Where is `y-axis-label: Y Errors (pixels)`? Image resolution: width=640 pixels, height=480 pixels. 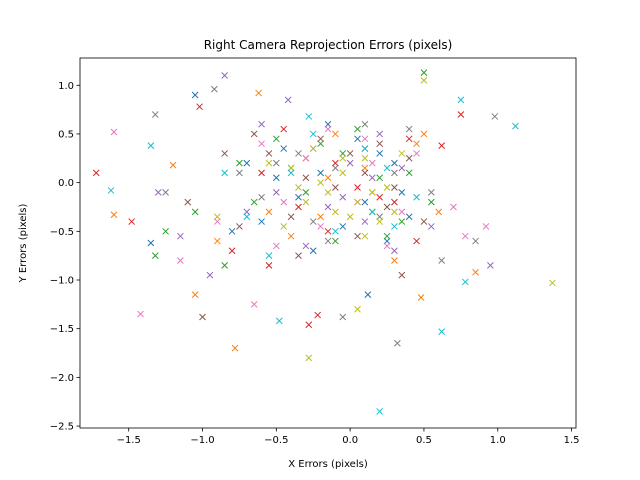 y-axis-label: Y Errors (pixels) is located at coordinates (23, 244).